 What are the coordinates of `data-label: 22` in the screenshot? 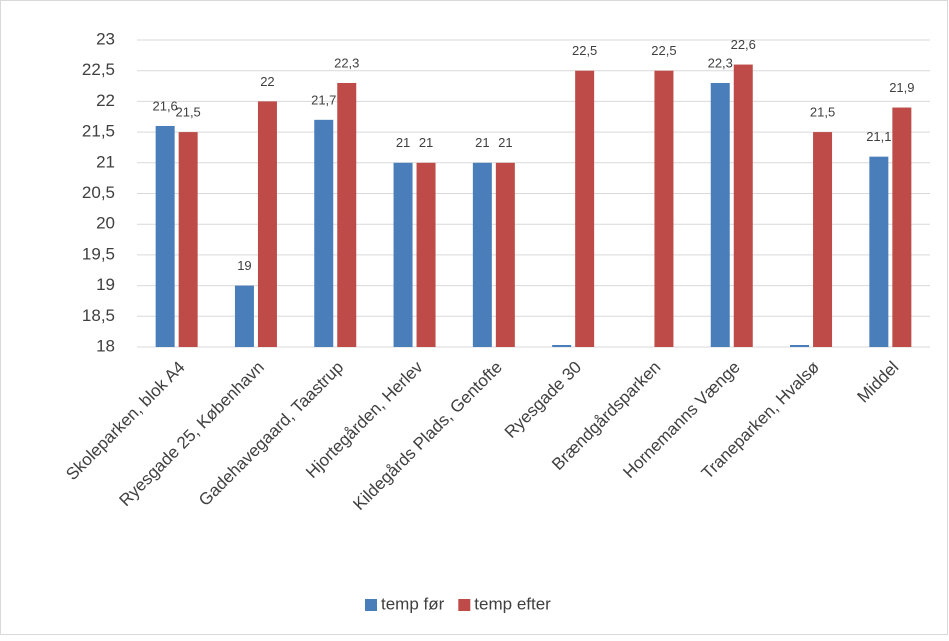 It's located at (267, 81).